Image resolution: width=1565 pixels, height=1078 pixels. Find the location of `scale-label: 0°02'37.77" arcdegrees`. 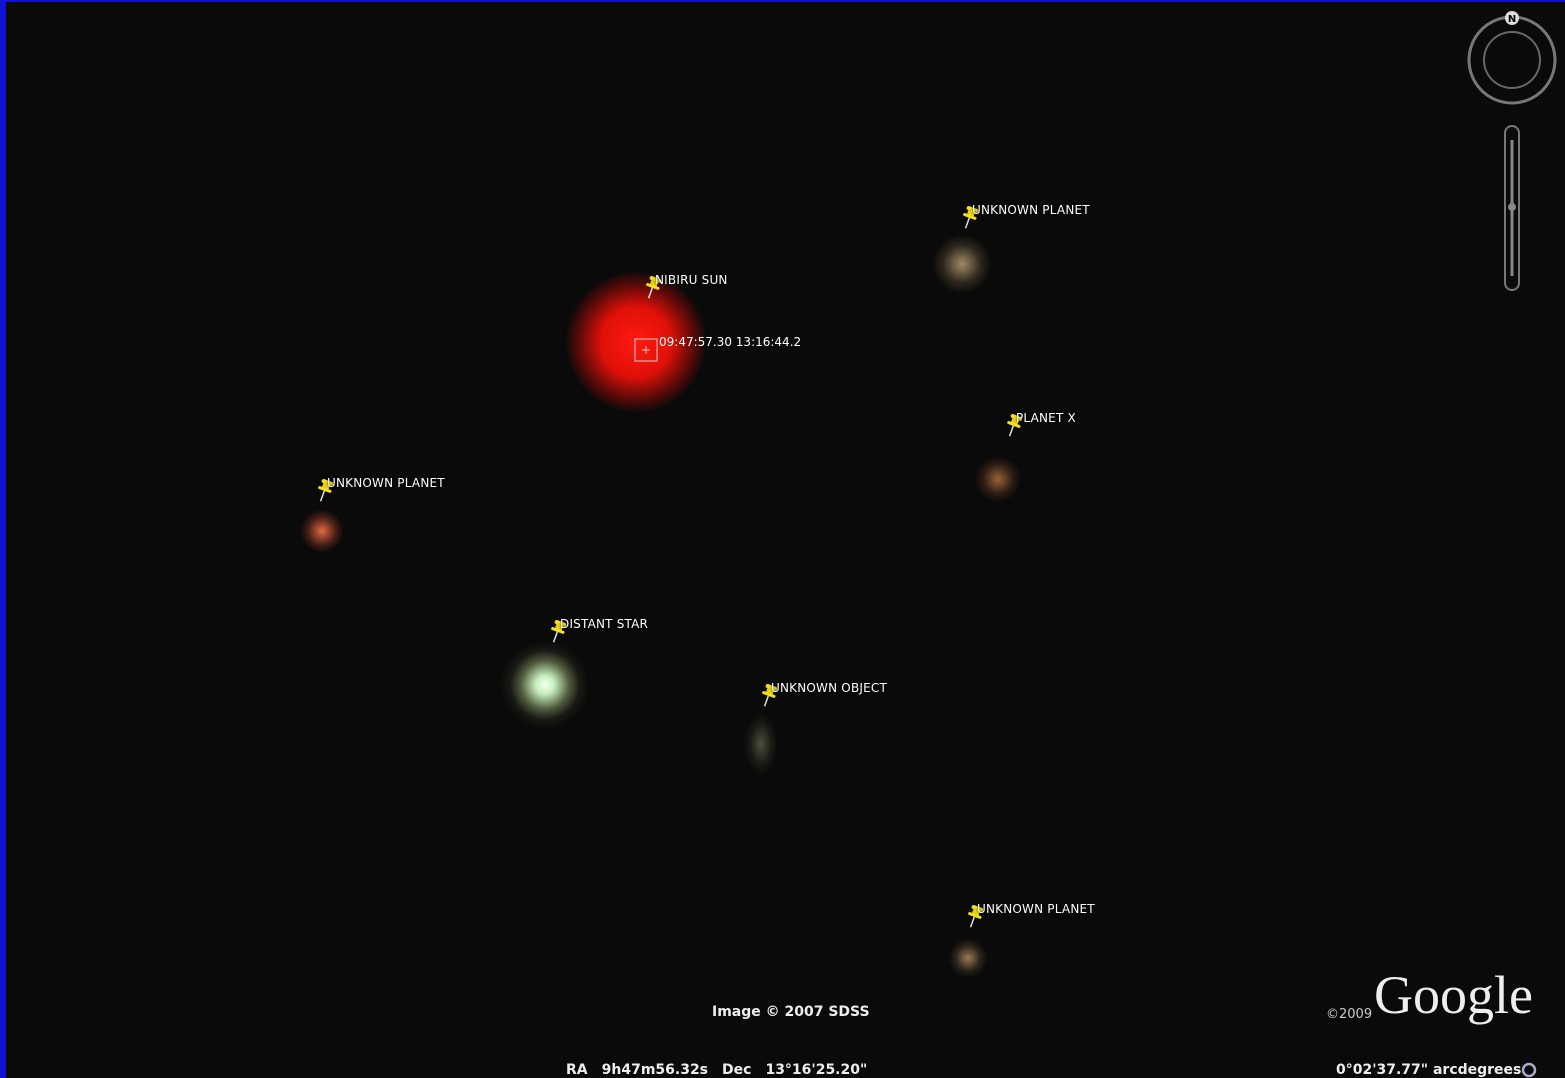

scale-label: 0°02'37.77" arcdegrees is located at coordinates (1429, 1070).